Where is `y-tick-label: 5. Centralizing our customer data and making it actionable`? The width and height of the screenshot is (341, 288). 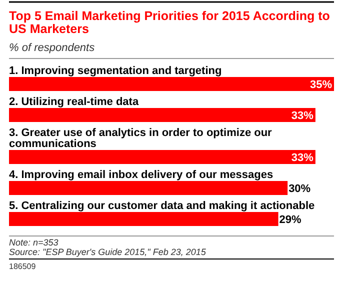 y-tick-label: 5. Centralizing our customer data and making it actionable is located at coordinates (162, 206).